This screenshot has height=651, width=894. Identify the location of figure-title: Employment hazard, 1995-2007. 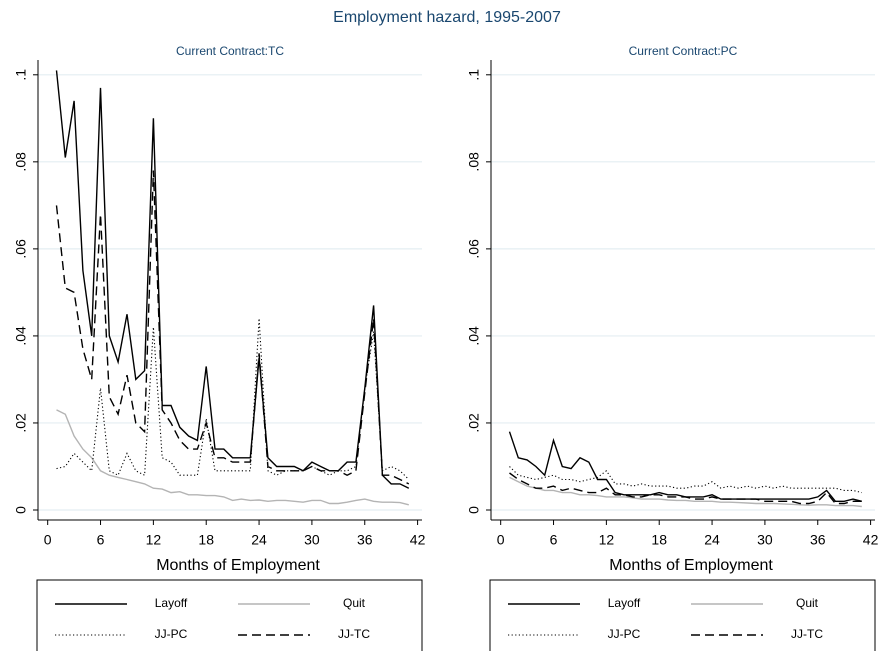
(447, 17).